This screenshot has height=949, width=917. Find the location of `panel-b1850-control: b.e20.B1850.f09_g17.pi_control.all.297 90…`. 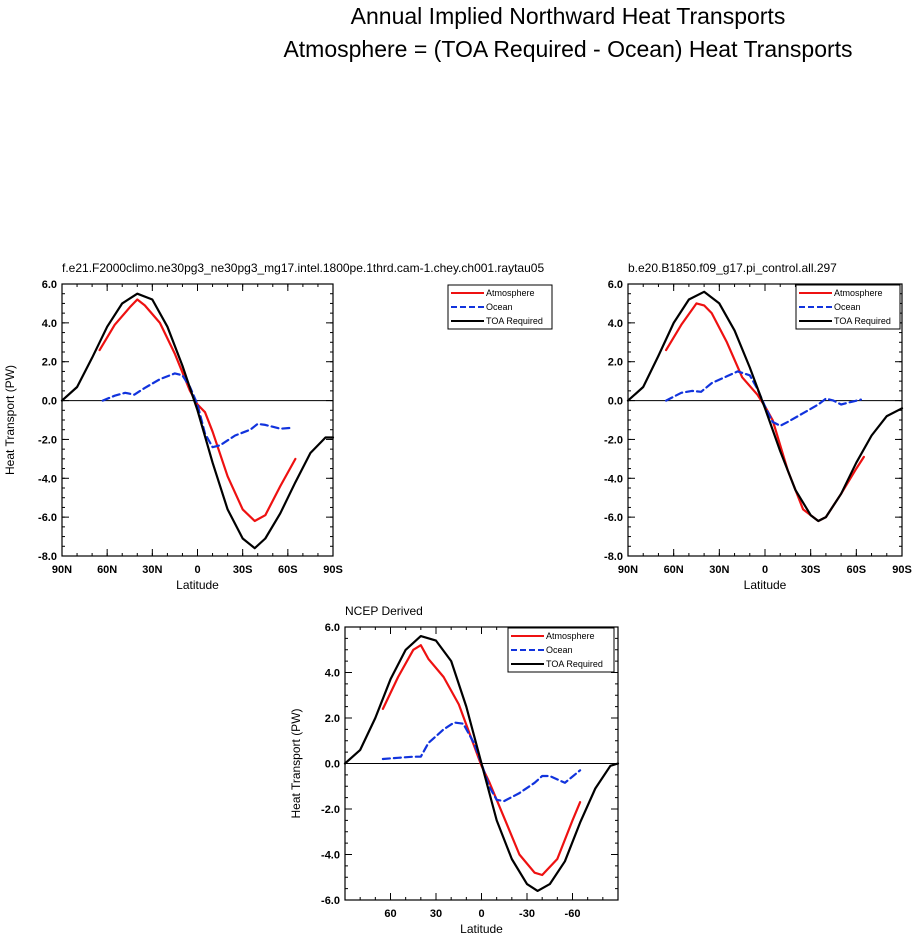

panel-b1850-control: b.e20.B1850.f09_g17.pi_control.all.297 90… is located at coordinates (758, 426).